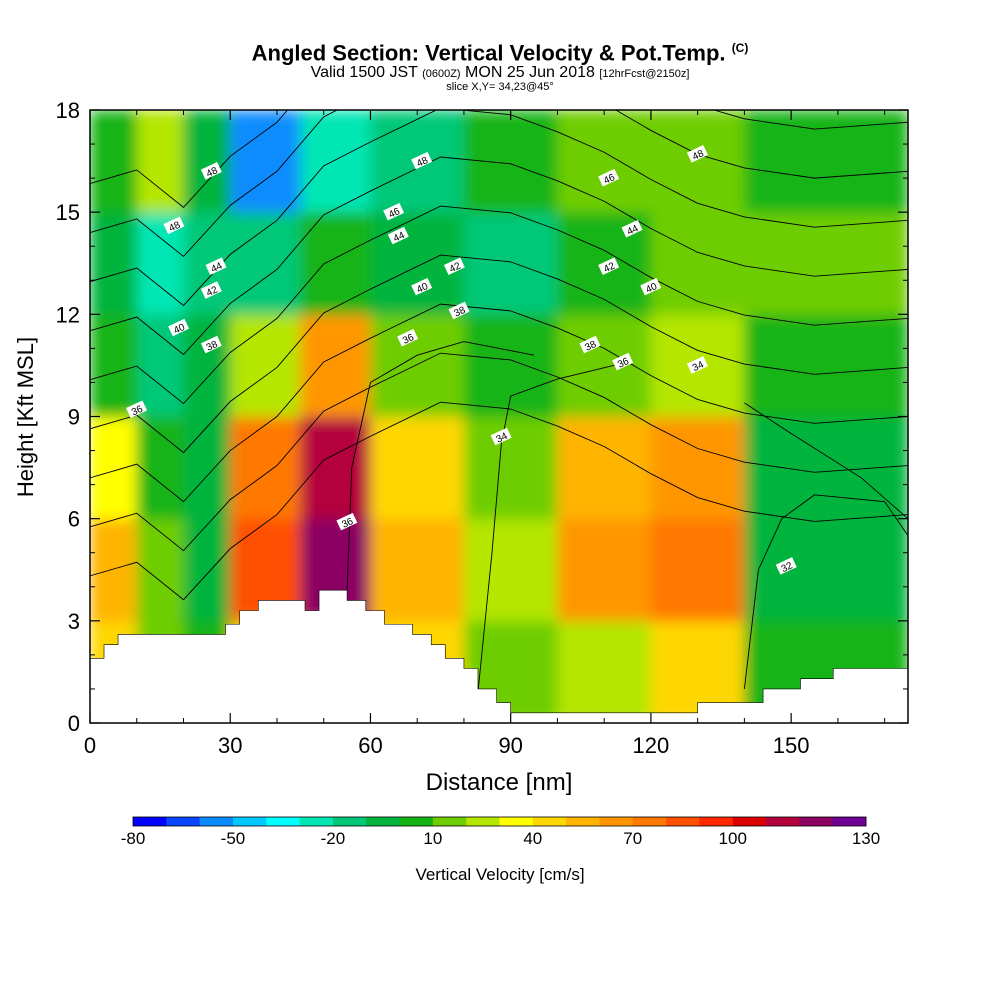 The height and width of the screenshot is (1000, 1000). What do you see at coordinates (740, 48) in the screenshot?
I see `title-units-tag: (C)` at bounding box center [740, 48].